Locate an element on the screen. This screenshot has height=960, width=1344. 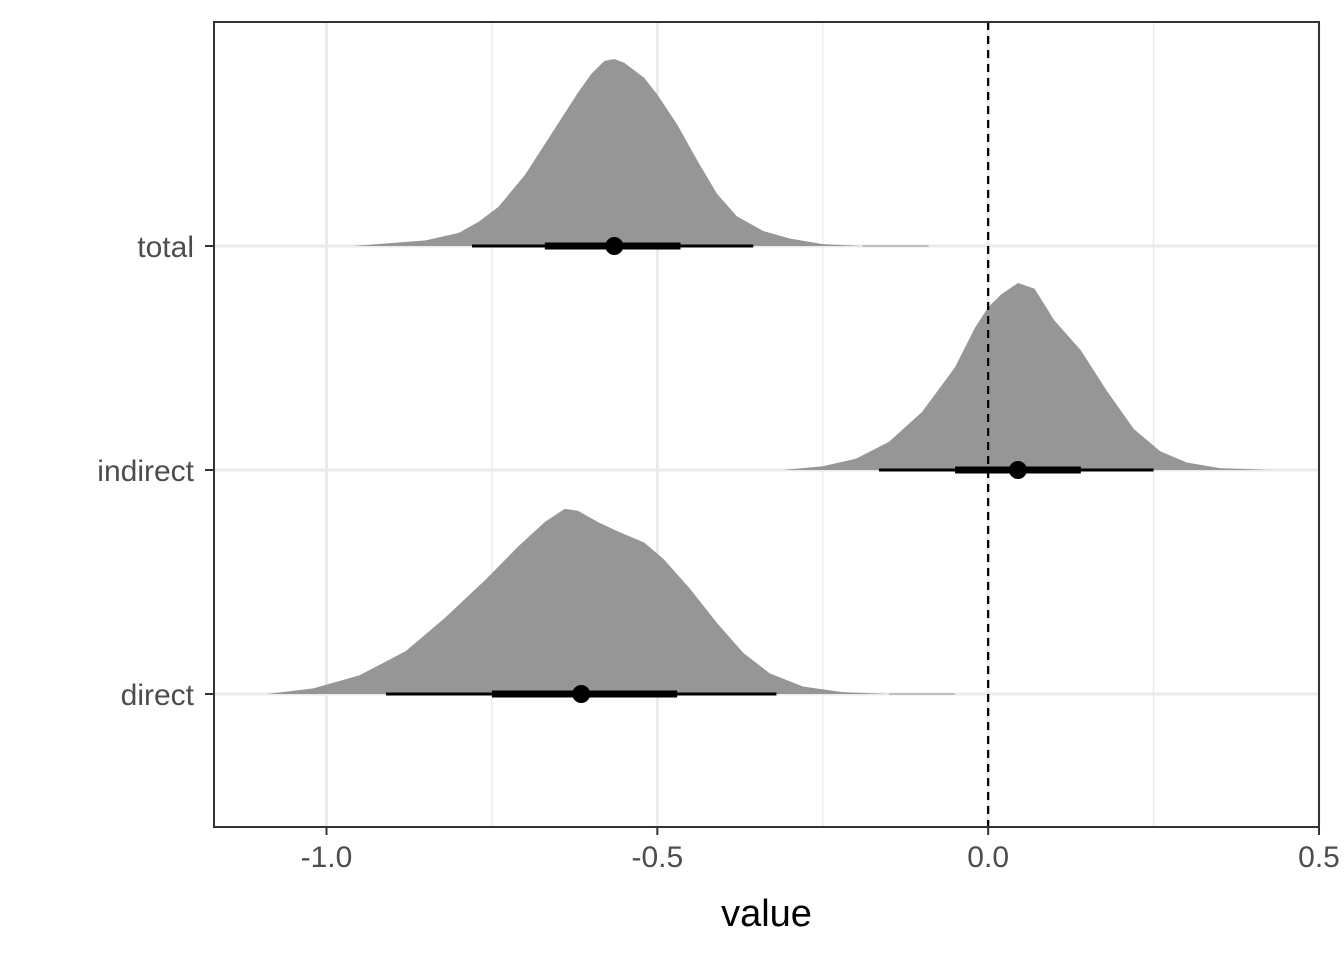
density-indirect is located at coordinates (1028, 376).